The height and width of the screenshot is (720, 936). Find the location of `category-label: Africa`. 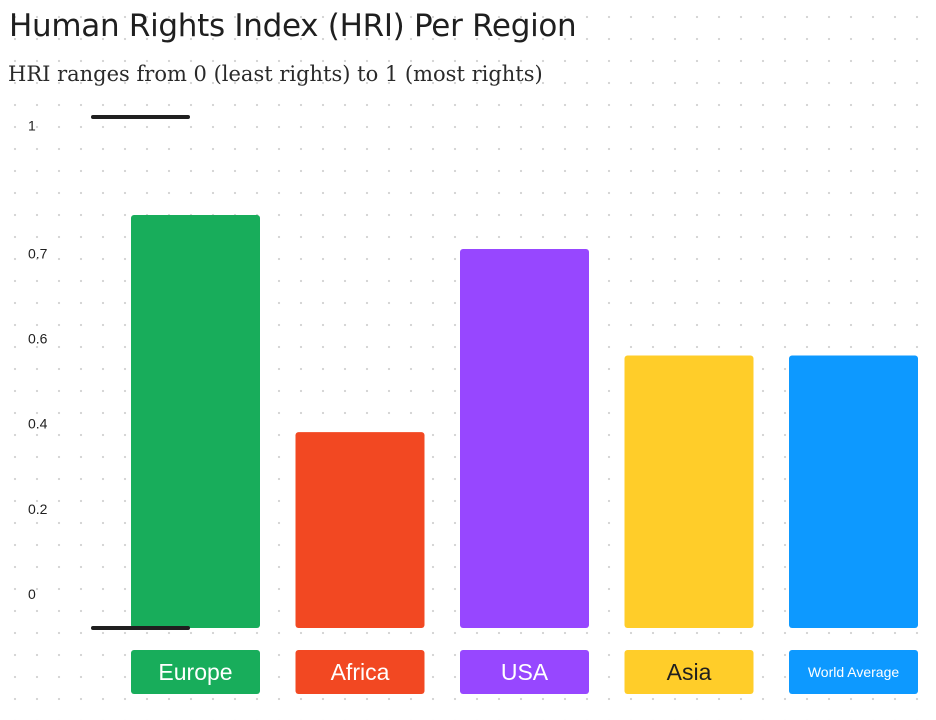

category-label: Africa is located at coordinates (360, 672).